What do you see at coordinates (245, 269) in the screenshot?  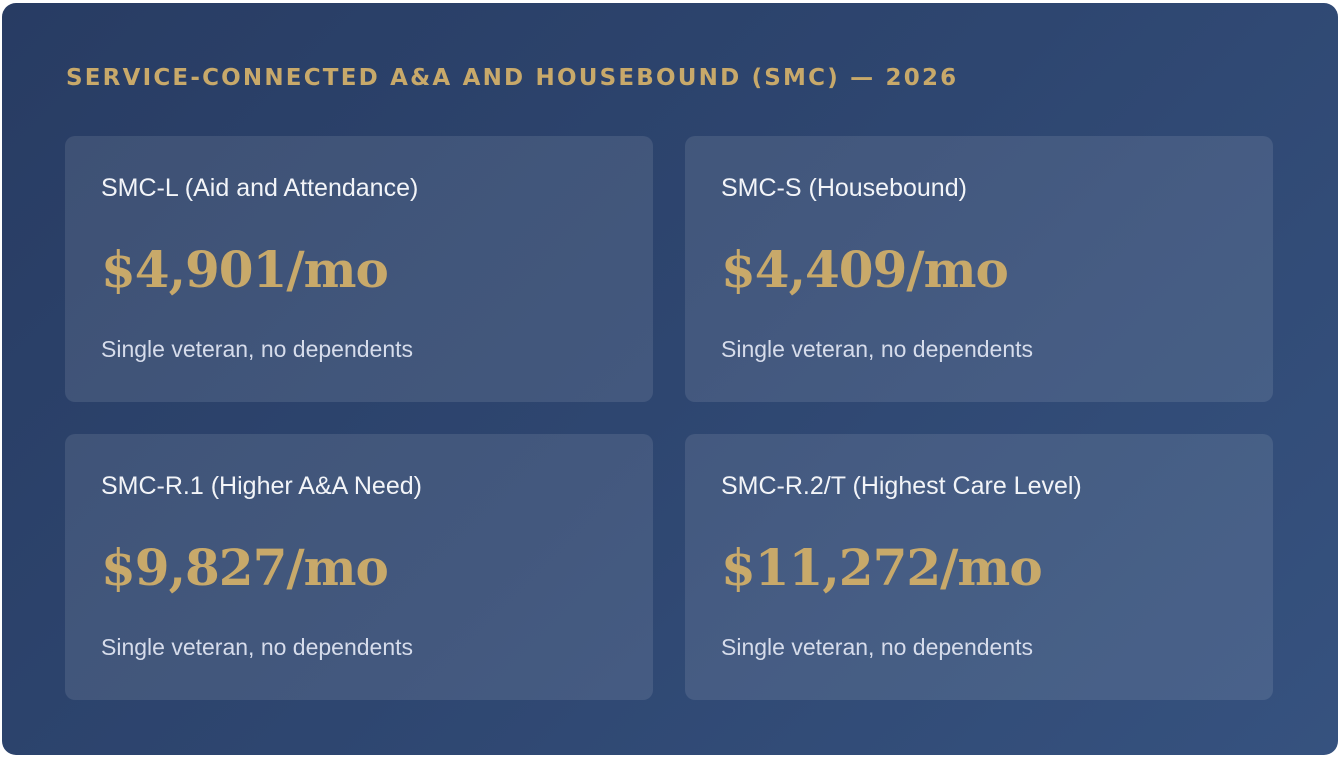 I see `card-amount: $4,901/mo` at bounding box center [245, 269].